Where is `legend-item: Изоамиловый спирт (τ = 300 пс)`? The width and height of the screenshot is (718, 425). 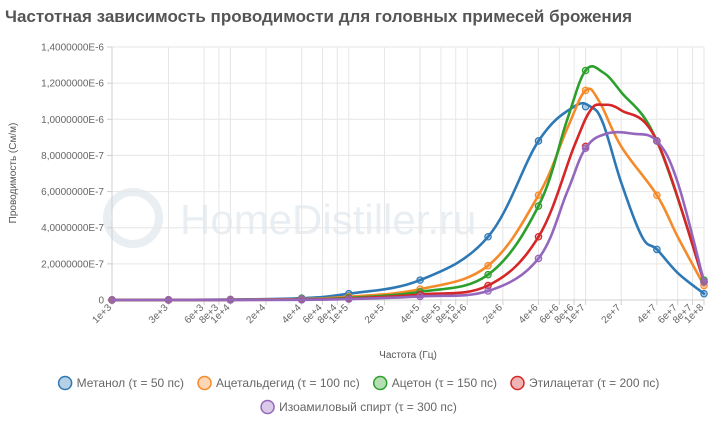 legend-item: Изоамиловый спирт (τ = 300 пс) is located at coordinates (358, 407).